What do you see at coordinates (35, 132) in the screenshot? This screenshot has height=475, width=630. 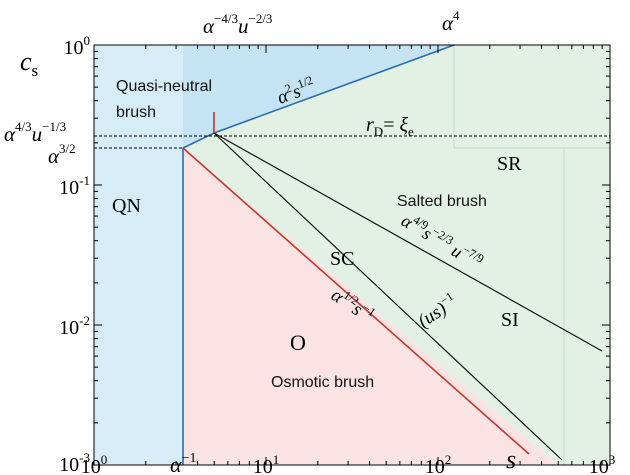 I see `dash-upper-label: α4/3u−1/3` at bounding box center [35, 132].